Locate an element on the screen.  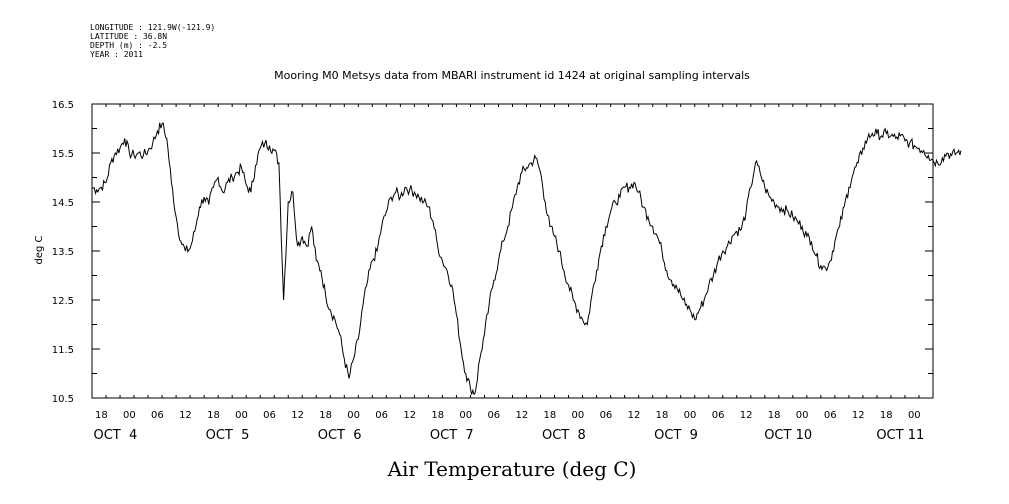
y-tick-label: 10.5 is located at coordinates (63, 399).